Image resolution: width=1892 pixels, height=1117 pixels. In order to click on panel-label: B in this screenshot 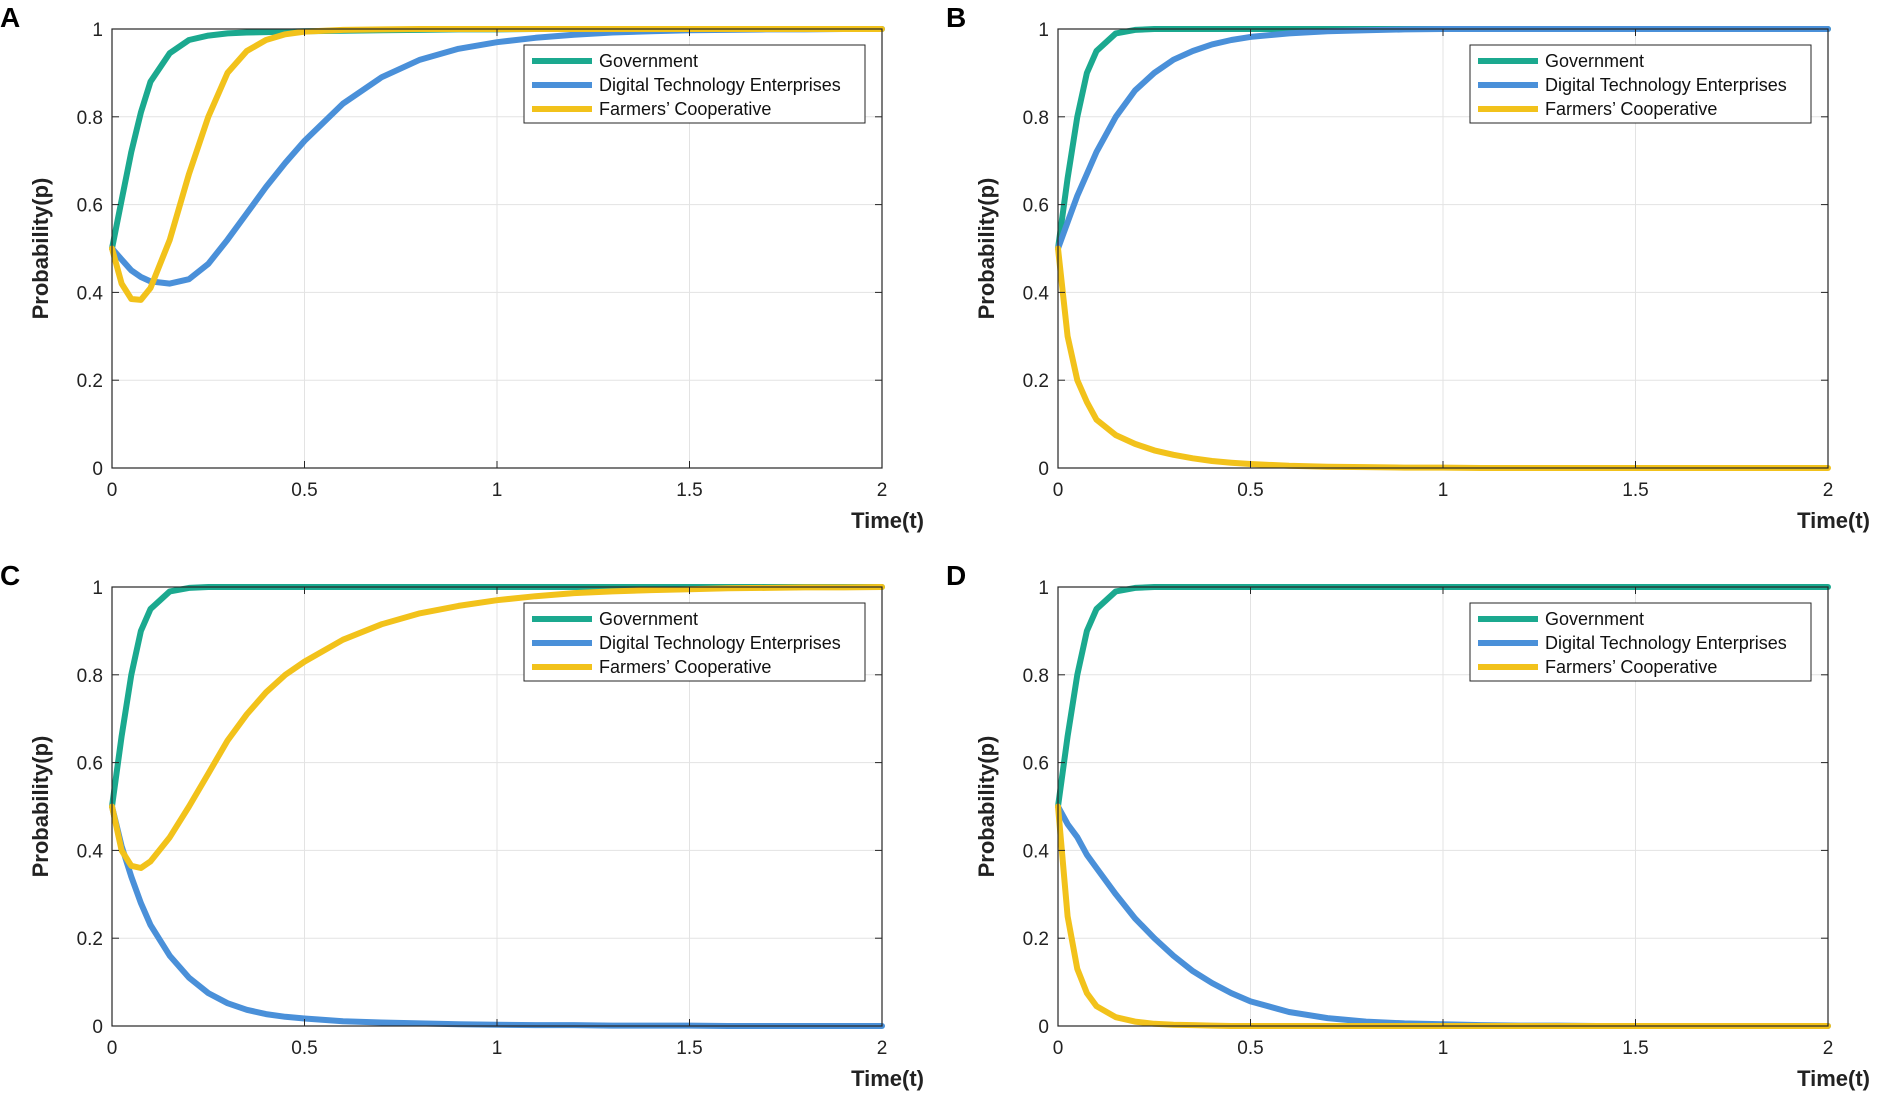, I will do `click(956, 17)`.